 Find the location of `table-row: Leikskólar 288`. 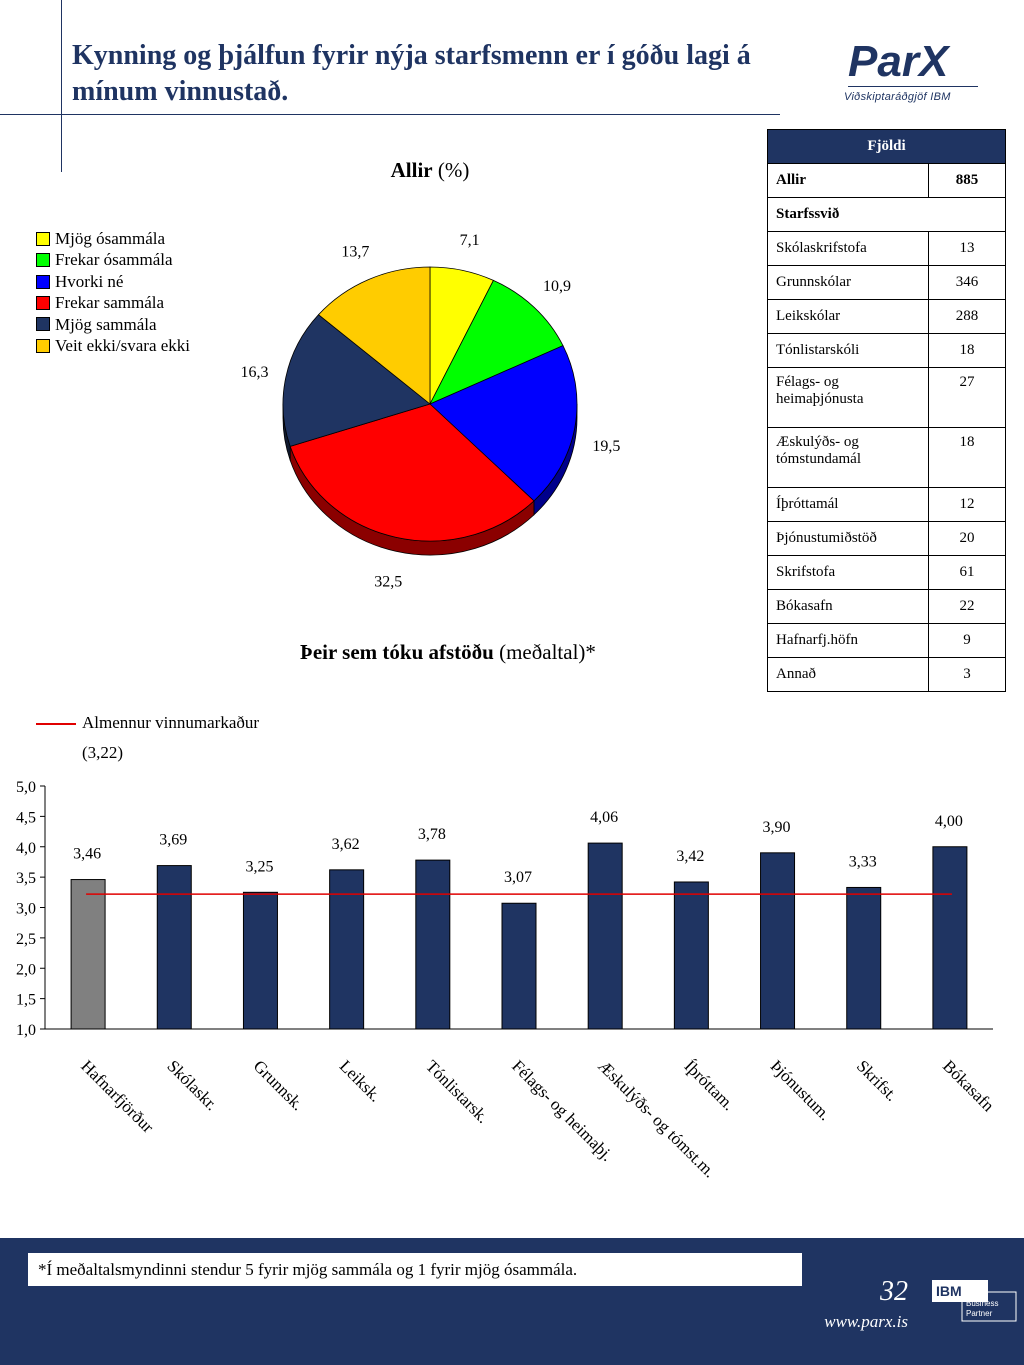

table-row: Leikskólar 288 is located at coordinates (886, 316).